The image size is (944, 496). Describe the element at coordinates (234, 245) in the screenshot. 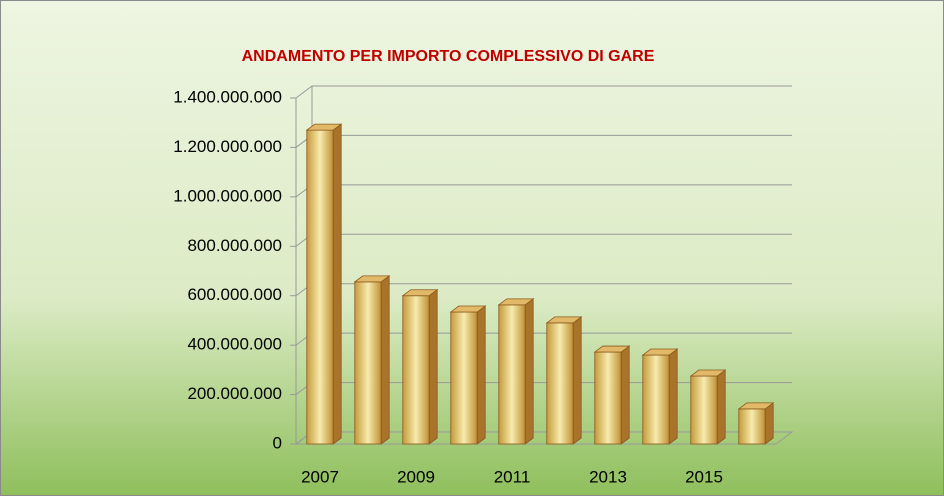

I see `y-tick-label: 800.000.000` at that location.